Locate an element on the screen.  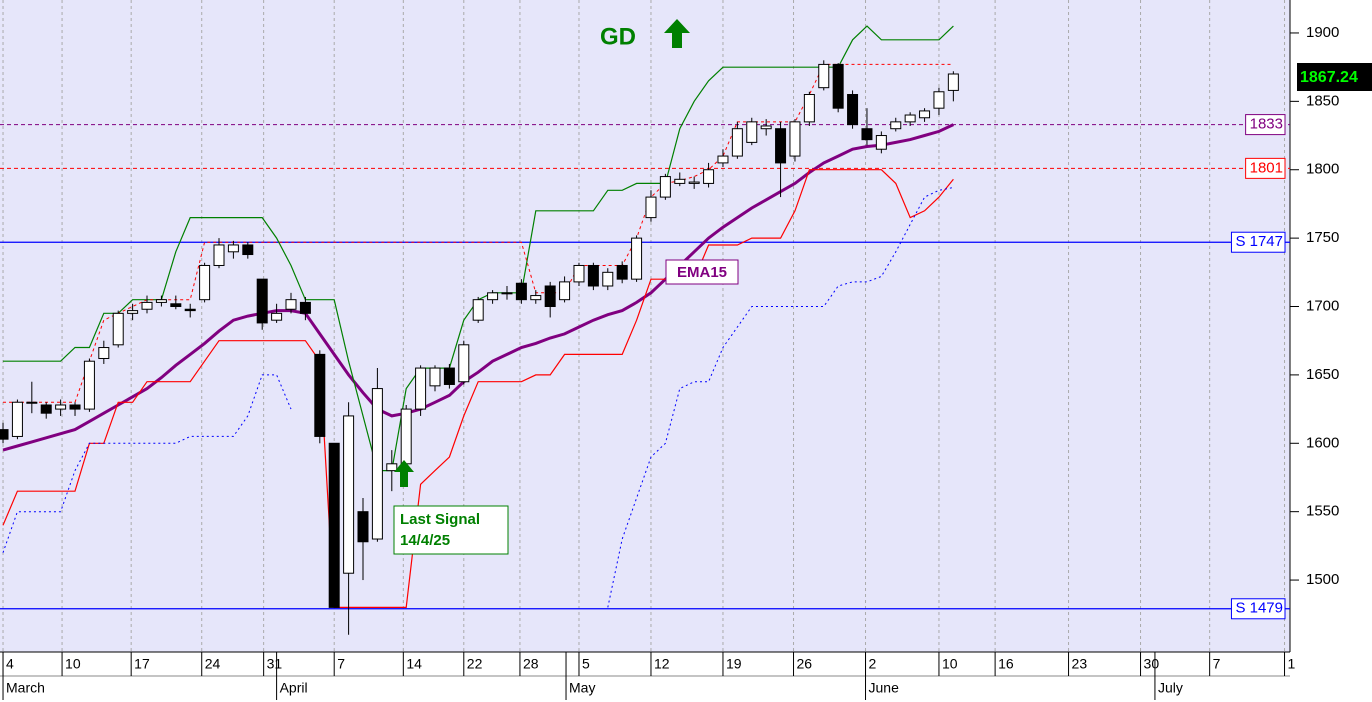
level-label: 1801 is located at coordinates (1266, 167).